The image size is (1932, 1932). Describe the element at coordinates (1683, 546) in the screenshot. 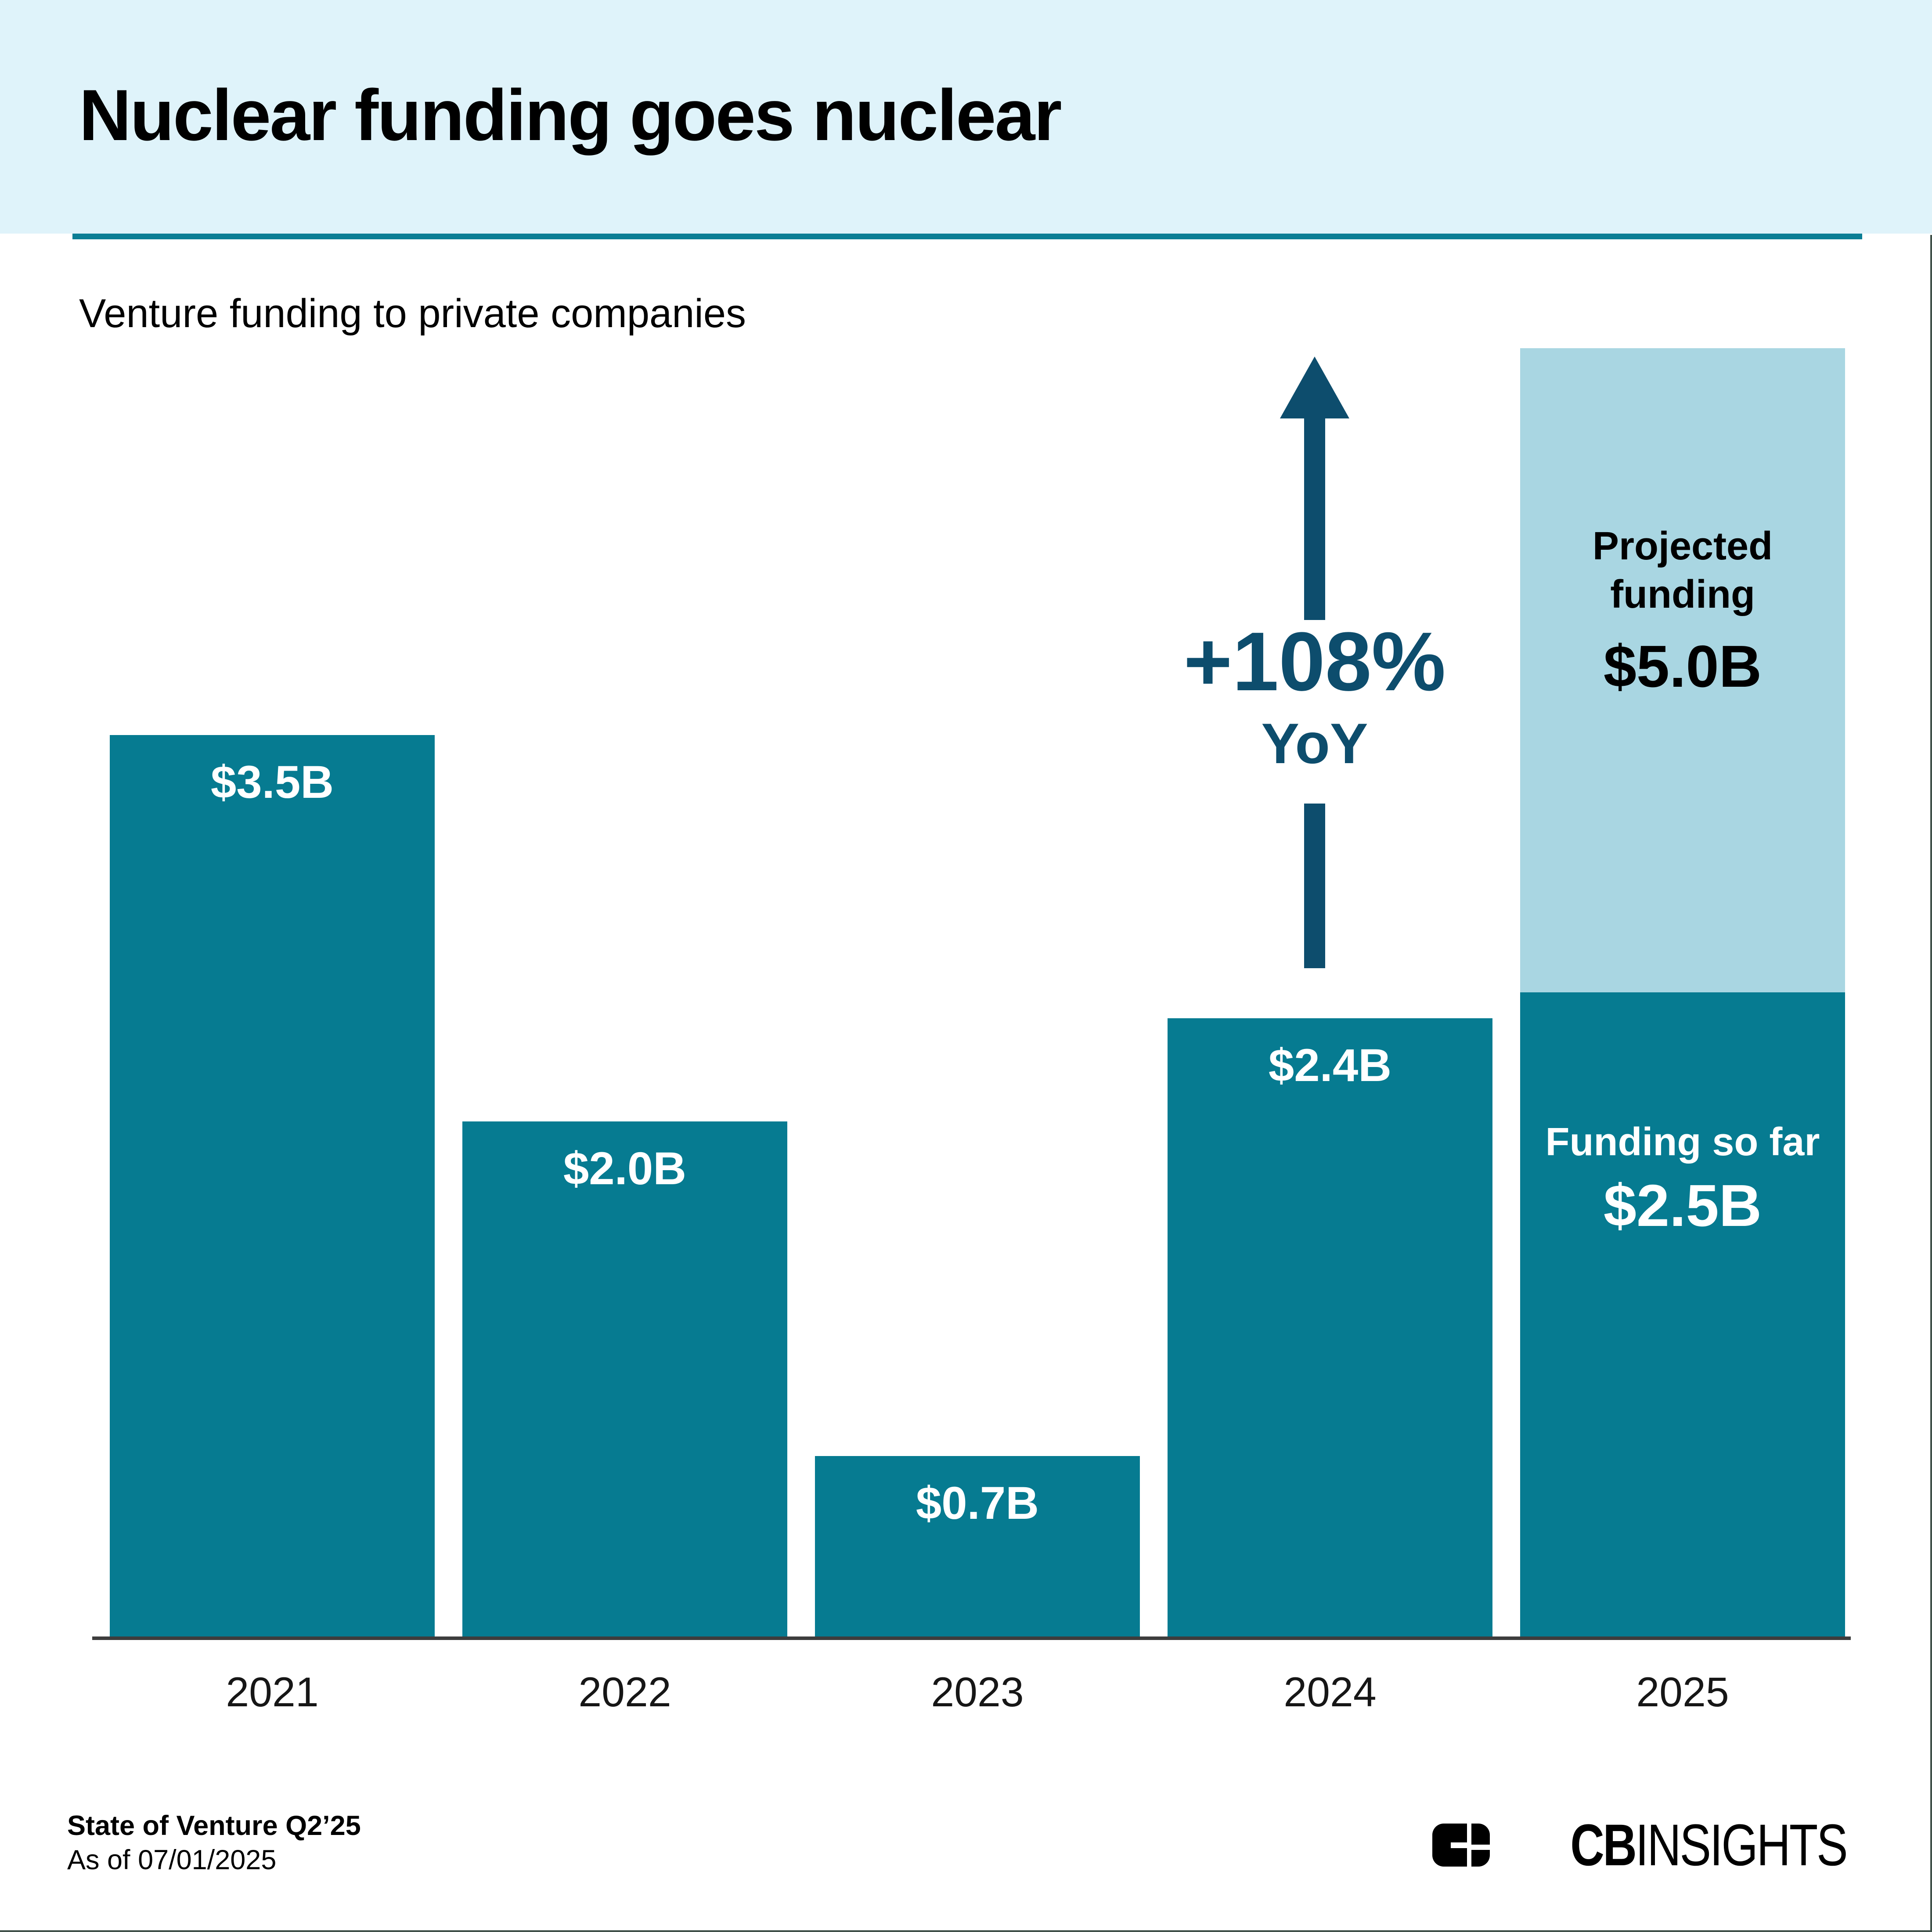

I see `projected-funding-label-line1: Projected` at that location.